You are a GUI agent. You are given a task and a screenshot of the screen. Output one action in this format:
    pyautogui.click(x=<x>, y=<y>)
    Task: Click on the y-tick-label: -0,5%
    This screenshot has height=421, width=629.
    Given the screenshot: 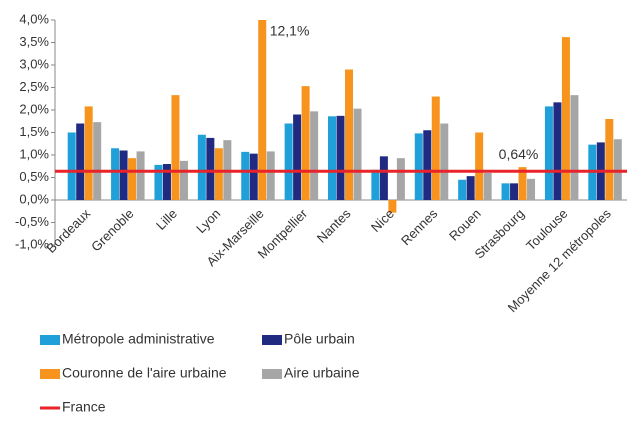 What is the action you would take?
    pyautogui.click(x=32, y=221)
    